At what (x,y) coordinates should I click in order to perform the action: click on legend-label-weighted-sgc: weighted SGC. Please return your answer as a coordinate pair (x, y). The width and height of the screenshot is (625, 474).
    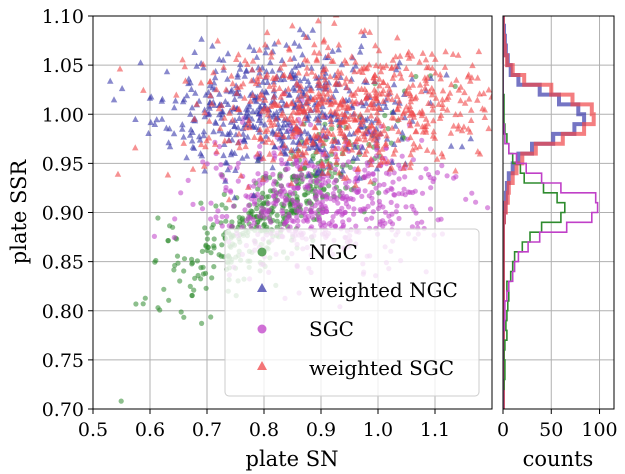
    Looking at the image, I should click on (381, 368).